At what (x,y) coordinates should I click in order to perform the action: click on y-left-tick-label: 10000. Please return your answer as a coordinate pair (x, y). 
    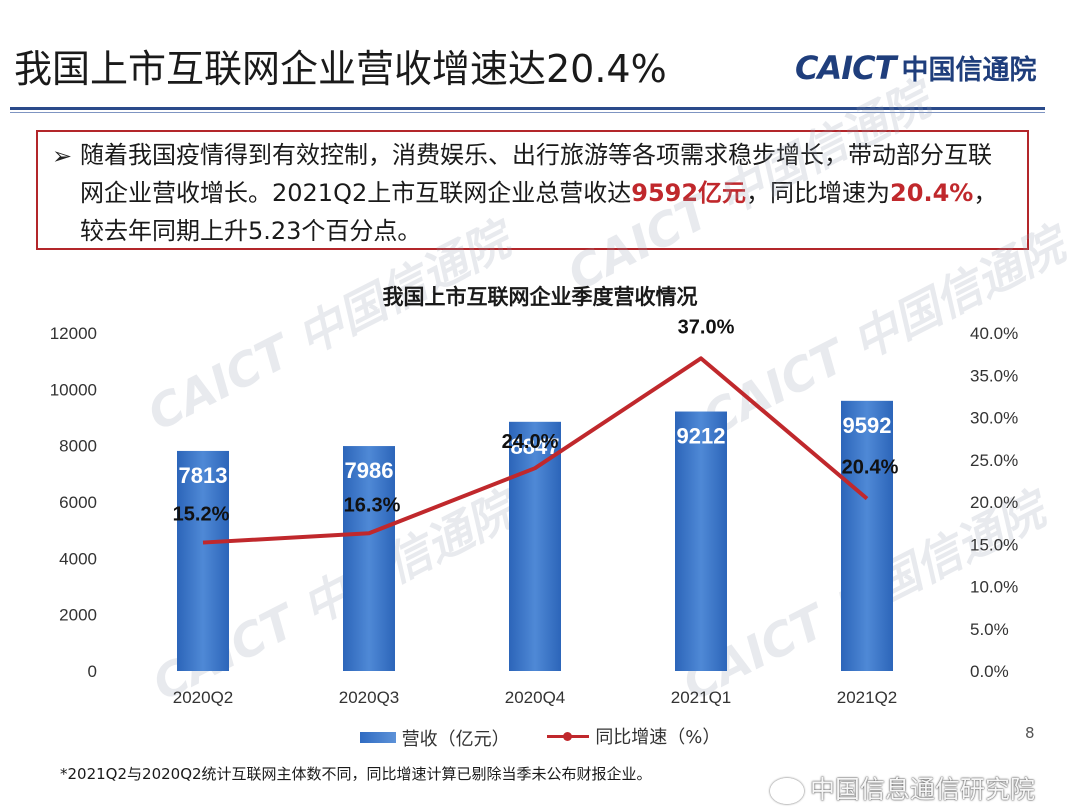
    Looking at the image, I should click on (73, 389).